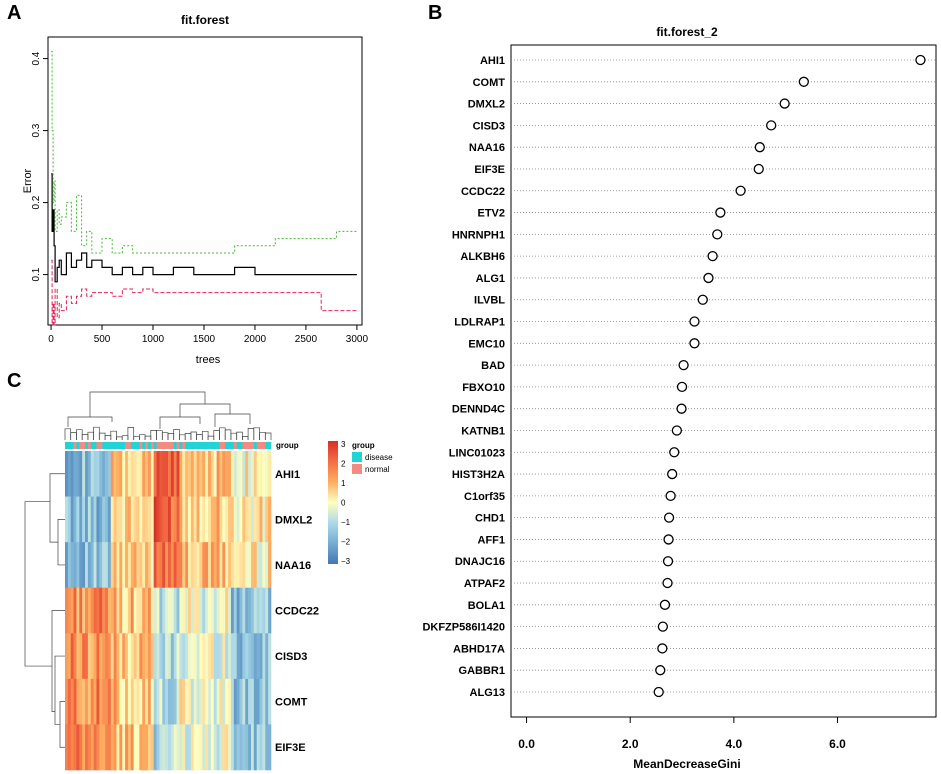  I want to click on error-series-normal, so click(204, 152).